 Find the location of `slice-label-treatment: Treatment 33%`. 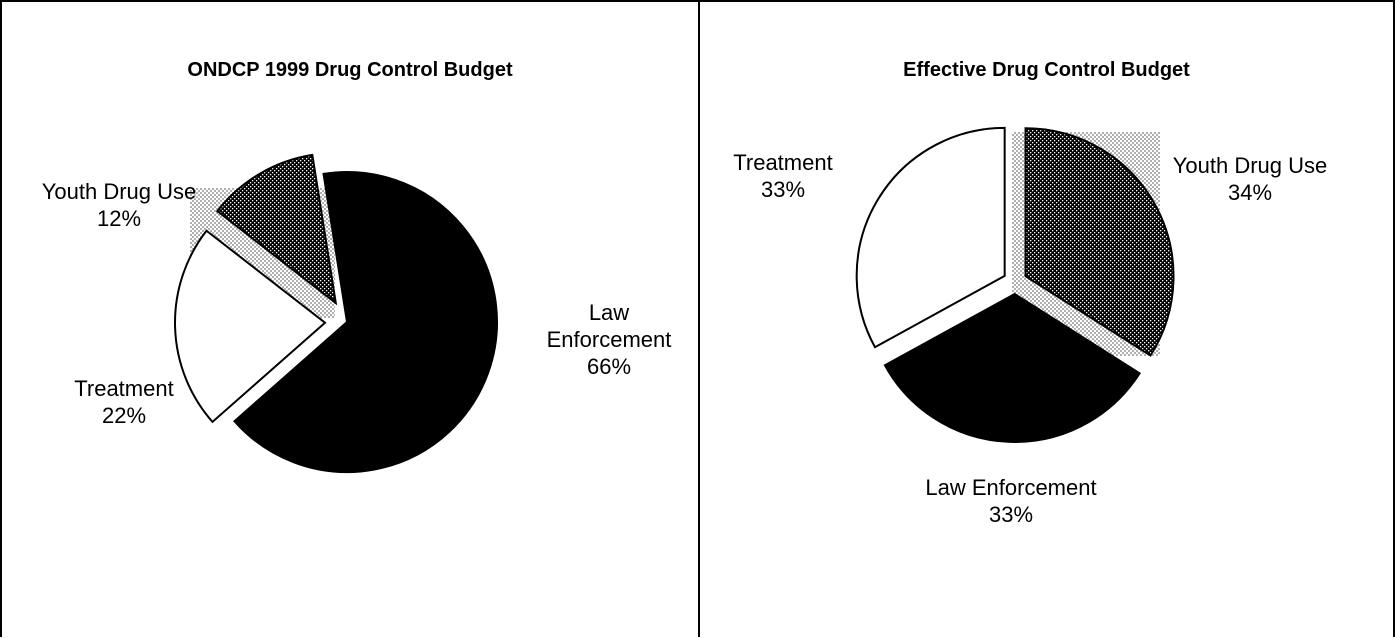

slice-label-treatment: Treatment 33% is located at coordinates (782, 176).